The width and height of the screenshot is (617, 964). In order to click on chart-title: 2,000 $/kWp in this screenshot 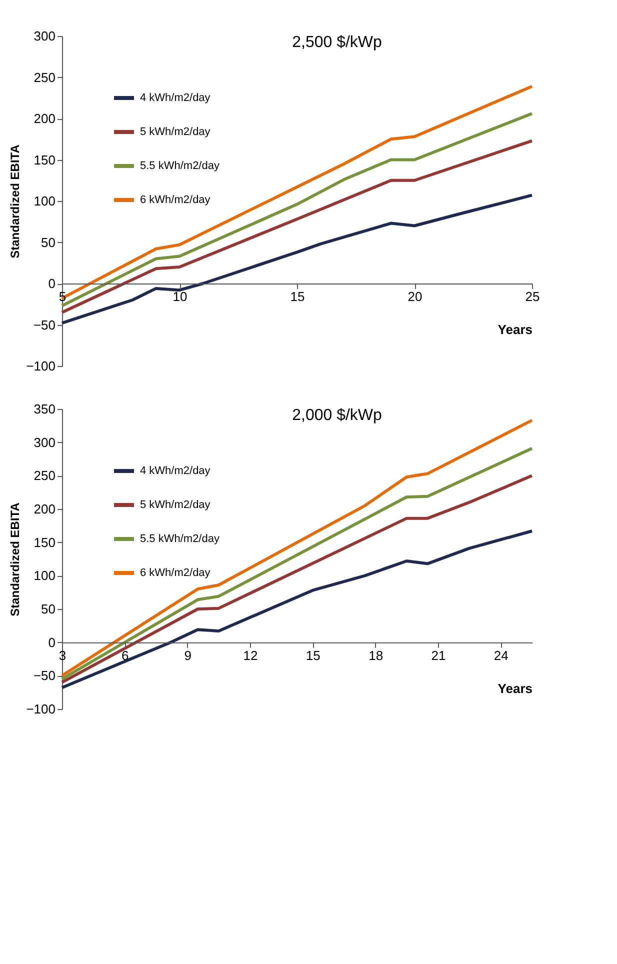, I will do `click(337, 415)`.